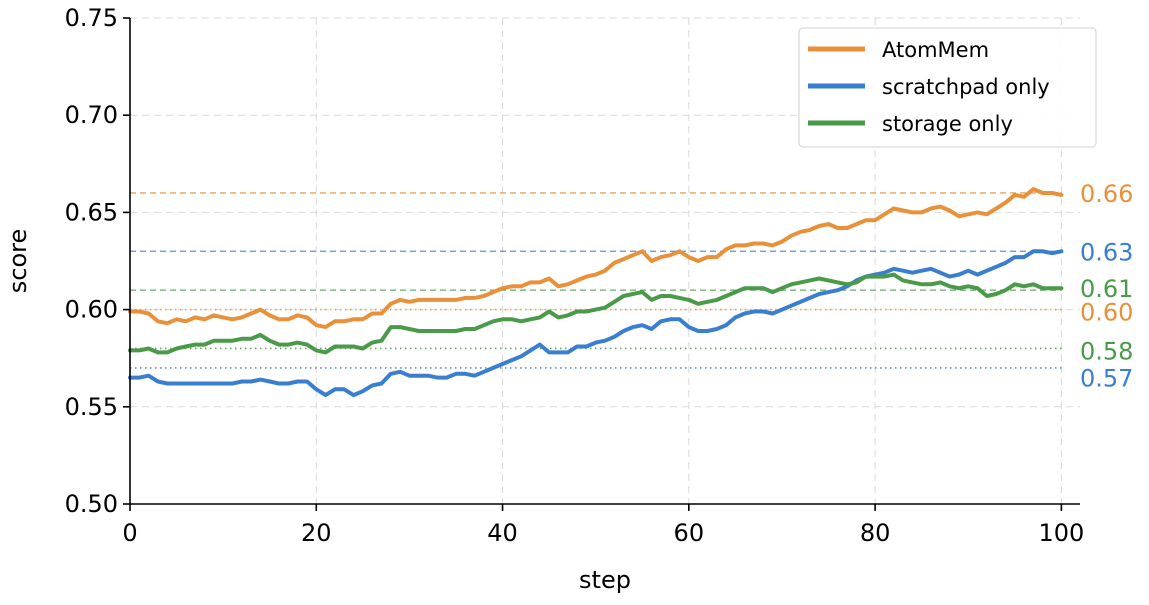 This screenshot has height=605, width=1149. What do you see at coordinates (1106, 379) in the screenshot?
I see `end-value-label: 0.57` at bounding box center [1106, 379].